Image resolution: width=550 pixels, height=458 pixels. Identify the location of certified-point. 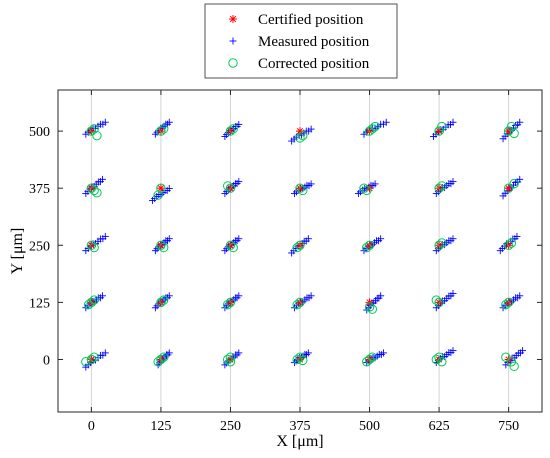
(160, 188).